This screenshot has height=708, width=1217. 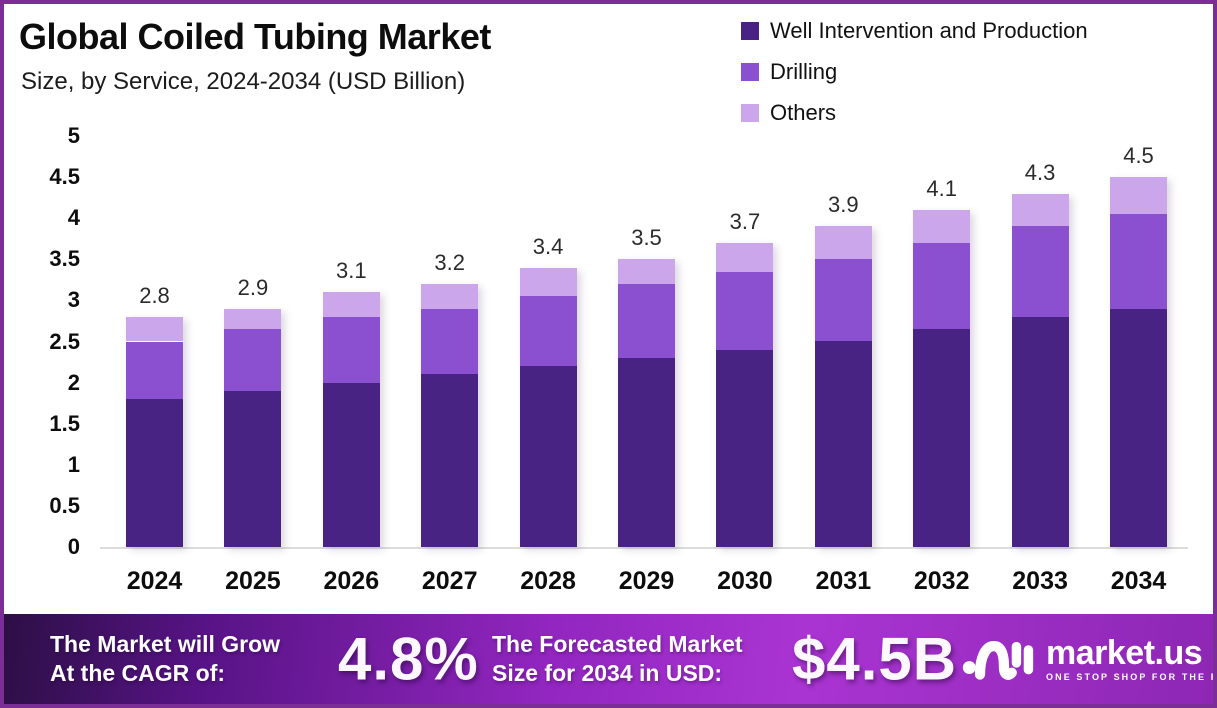 What do you see at coordinates (646, 271) in the screenshot?
I see `bar-segment-2029-others` at bounding box center [646, 271].